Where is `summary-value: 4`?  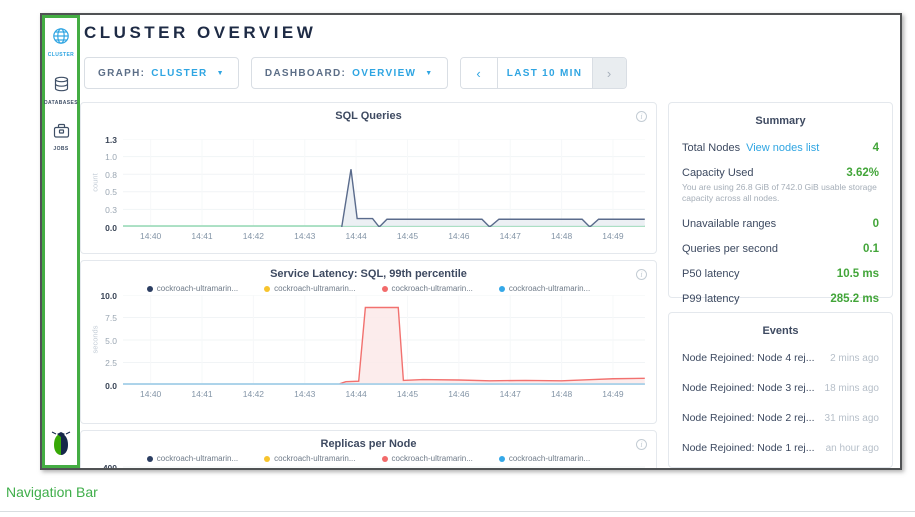 summary-value: 4 is located at coordinates (875, 148).